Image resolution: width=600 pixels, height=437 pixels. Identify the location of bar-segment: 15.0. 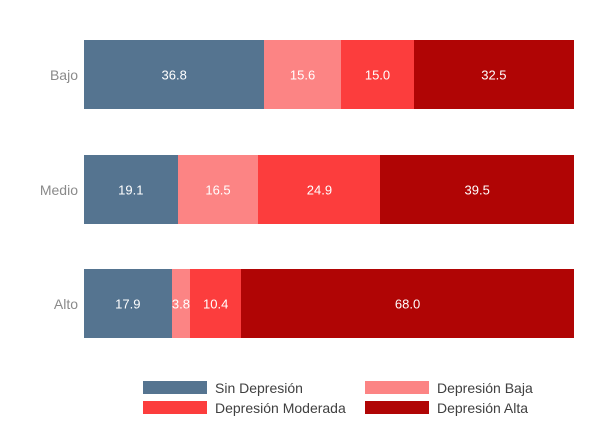
(377, 74).